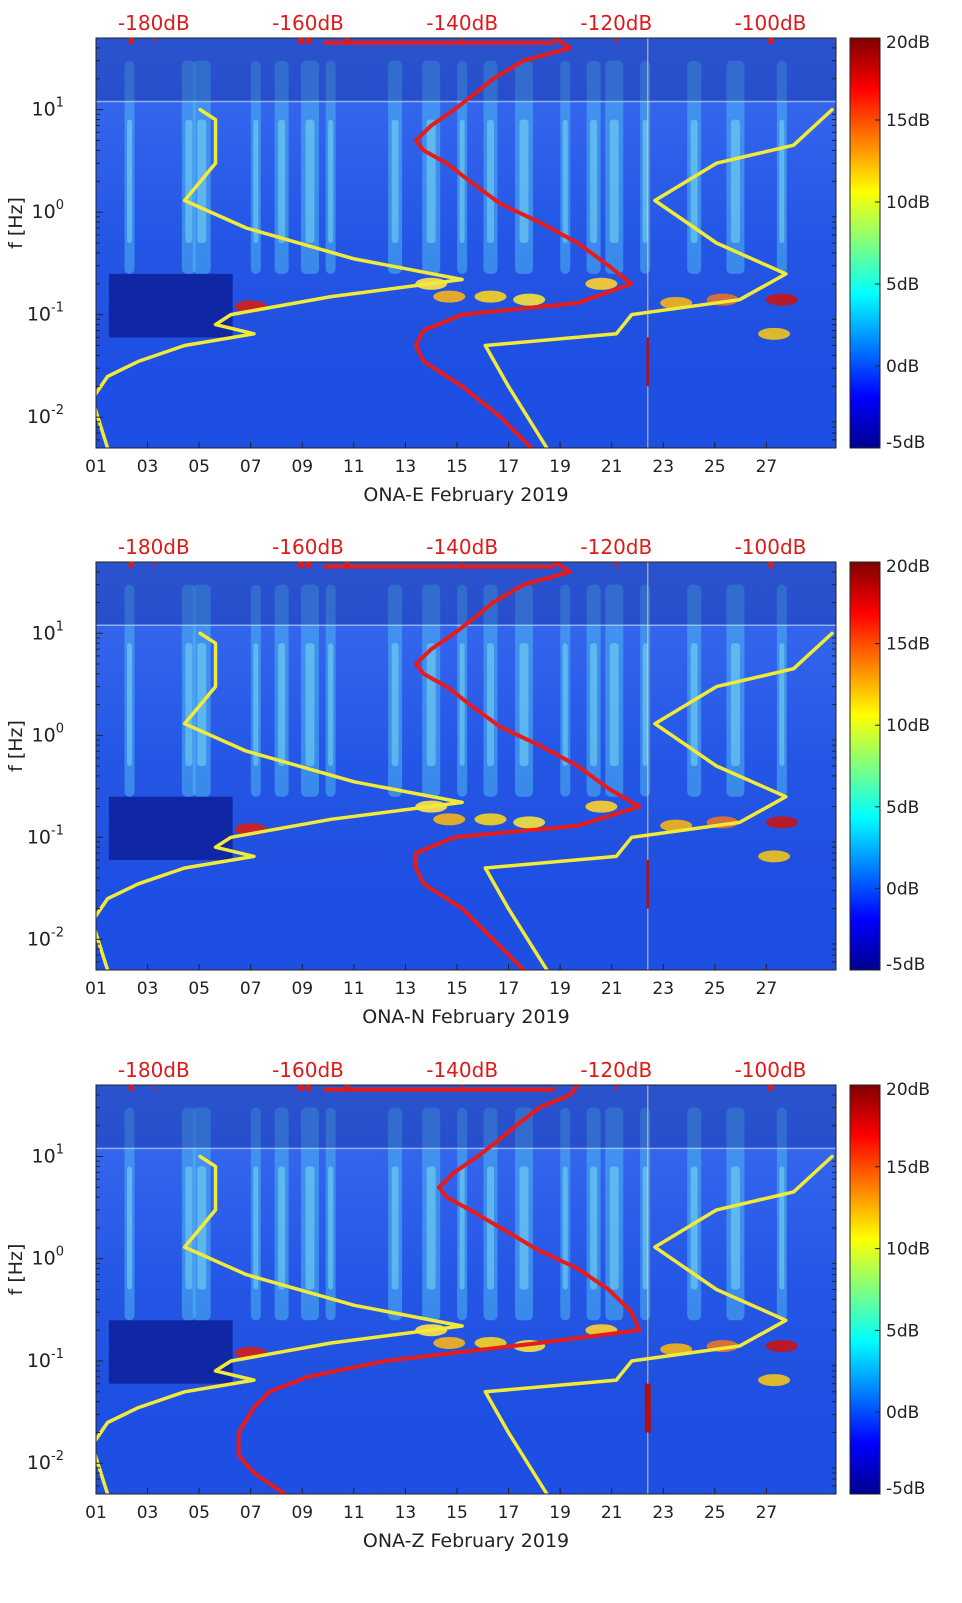  What do you see at coordinates (45, 1461) in the screenshot?
I see `y-tick-label: 10⁻²` at bounding box center [45, 1461].